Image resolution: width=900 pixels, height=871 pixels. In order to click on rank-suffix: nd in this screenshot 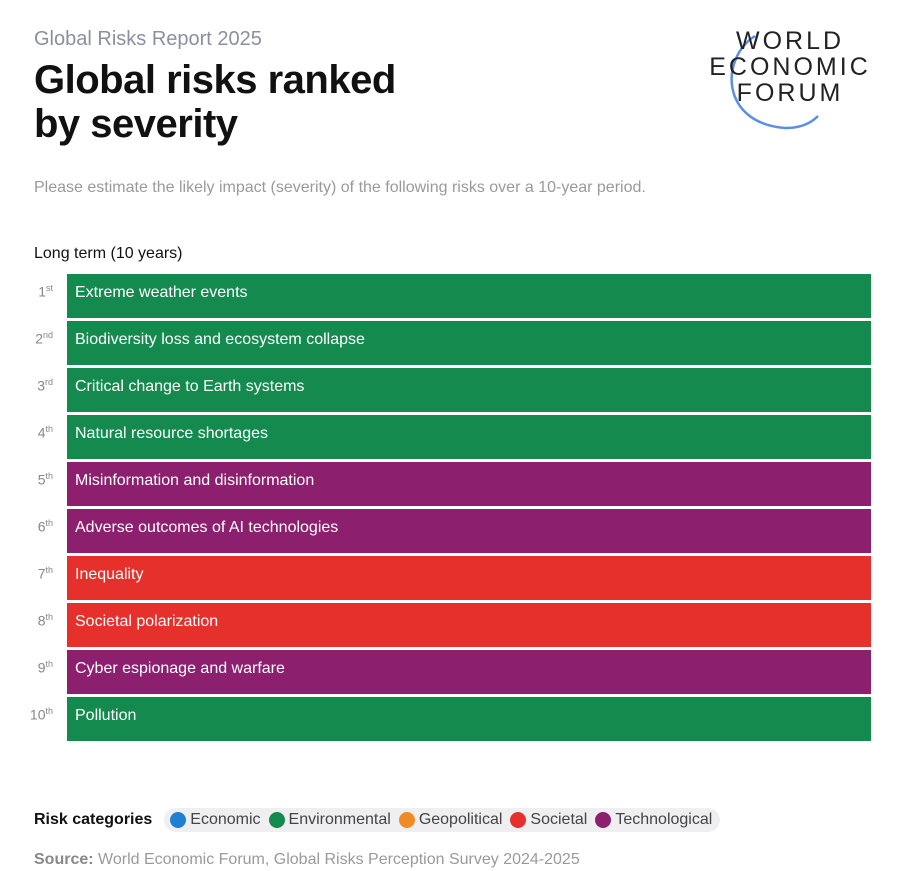, I will do `click(47, 335)`.